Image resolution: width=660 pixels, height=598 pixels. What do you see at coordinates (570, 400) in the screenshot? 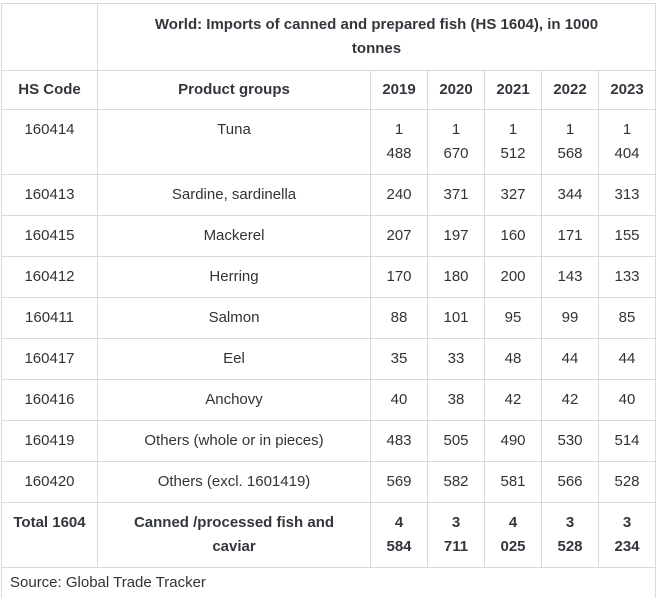
I see `value-cell-2022: 42` at bounding box center [570, 400].